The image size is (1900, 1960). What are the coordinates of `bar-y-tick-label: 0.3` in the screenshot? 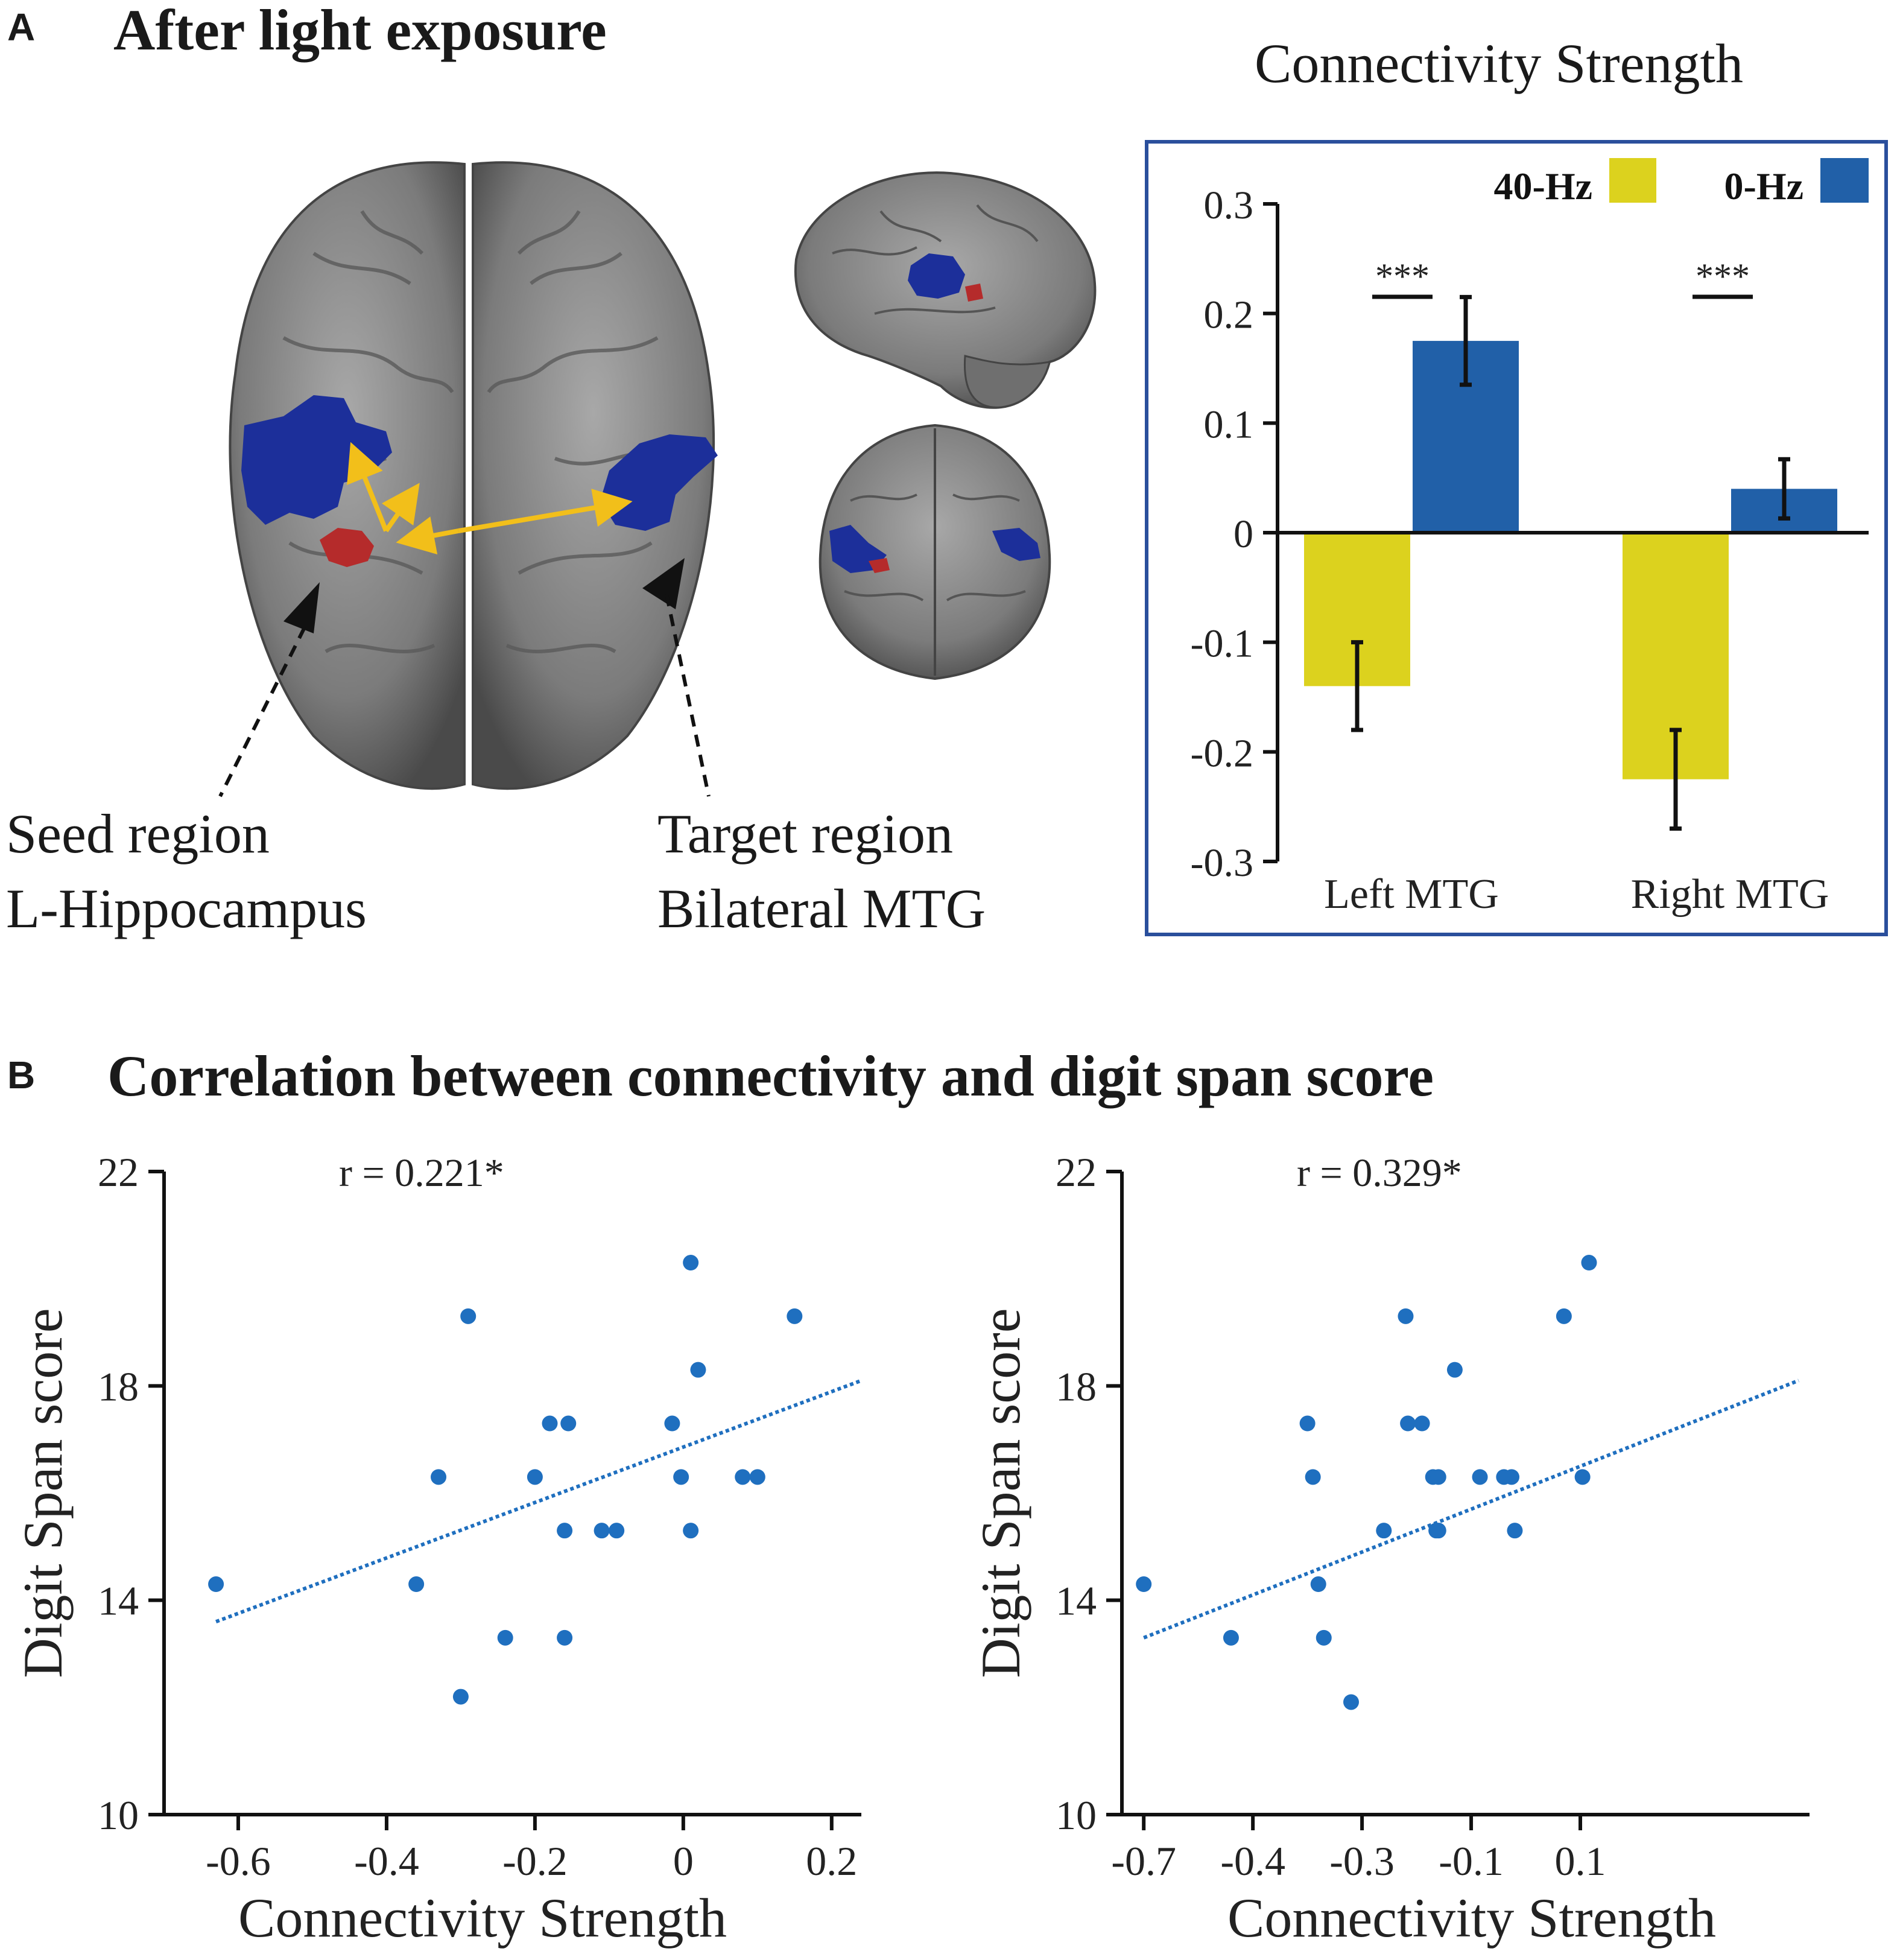 It's located at (1229, 205).